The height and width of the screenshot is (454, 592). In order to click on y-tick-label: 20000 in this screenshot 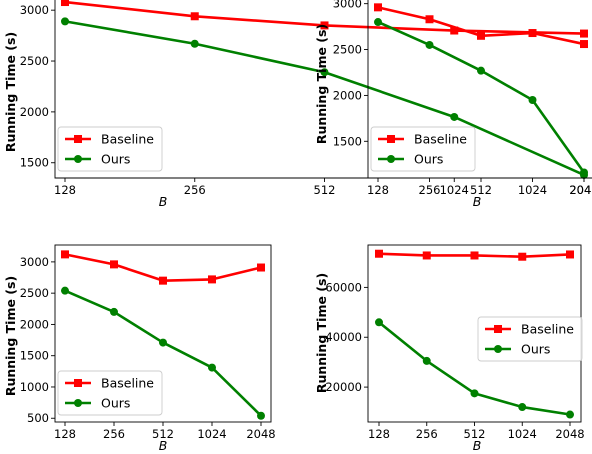, I will do `click(343, 387)`.